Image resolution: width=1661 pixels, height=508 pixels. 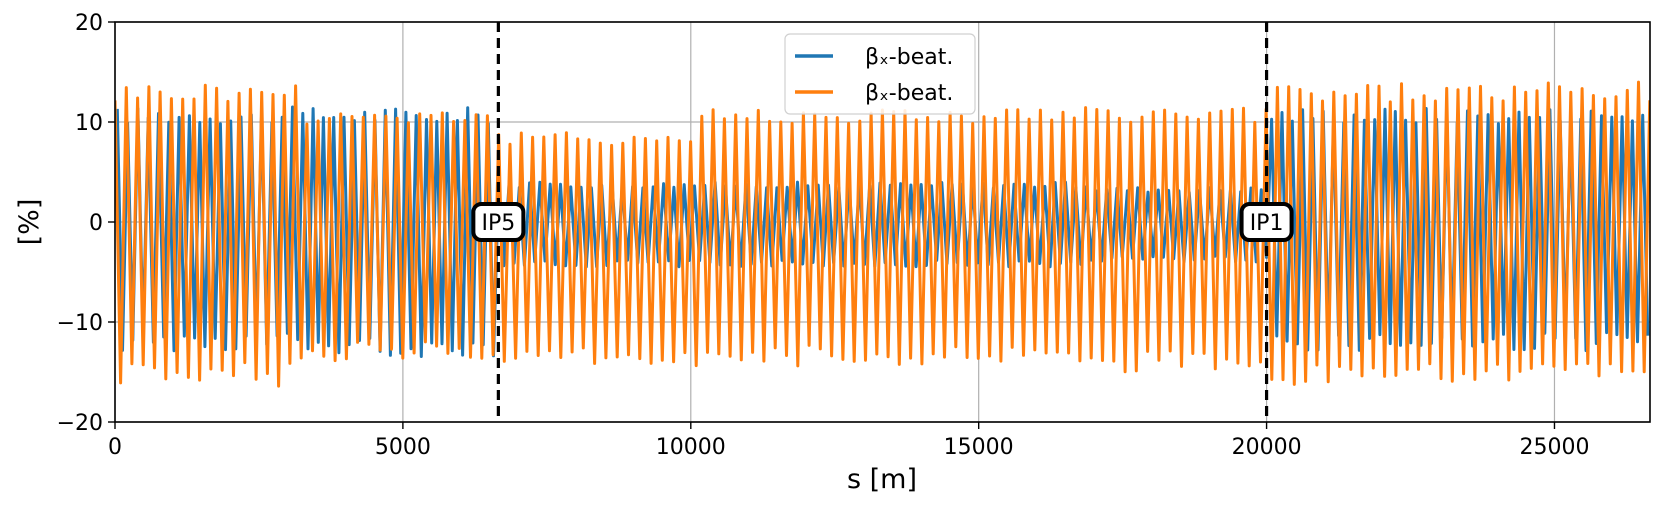 What do you see at coordinates (691, 447) in the screenshot?
I see `x-tick-label: 10000` at bounding box center [691, 447].